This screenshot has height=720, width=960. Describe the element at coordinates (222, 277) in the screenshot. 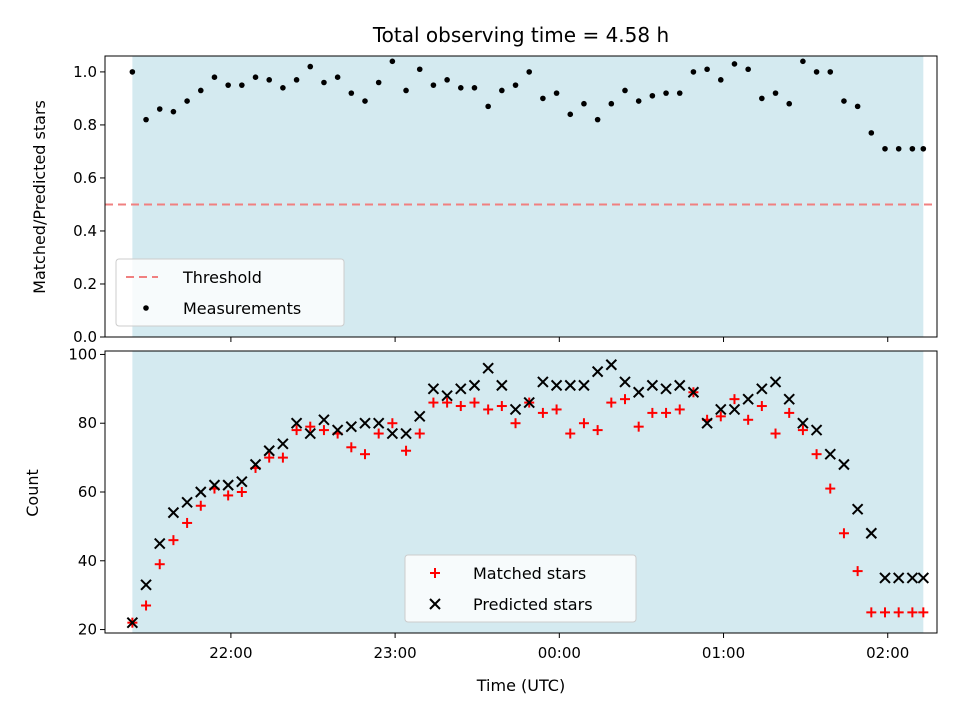

I see `legend-threshold-label: Threshold` at that location.